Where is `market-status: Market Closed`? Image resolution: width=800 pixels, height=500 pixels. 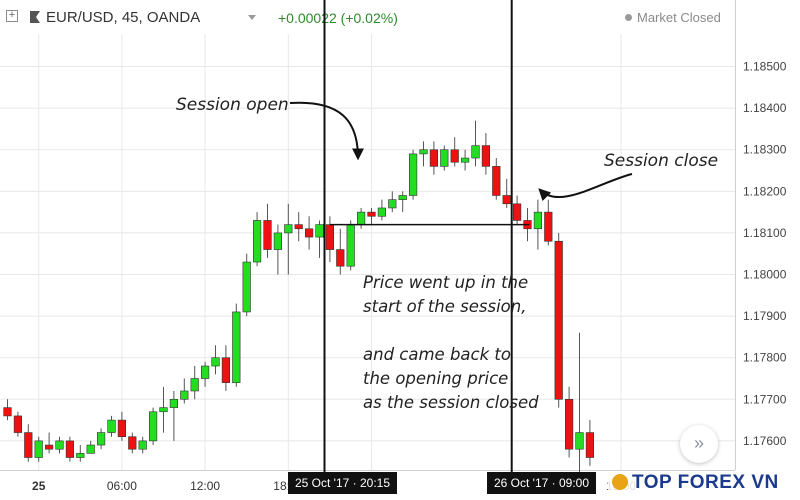
market-status: Market Closed is located at coordinates (679, 17).